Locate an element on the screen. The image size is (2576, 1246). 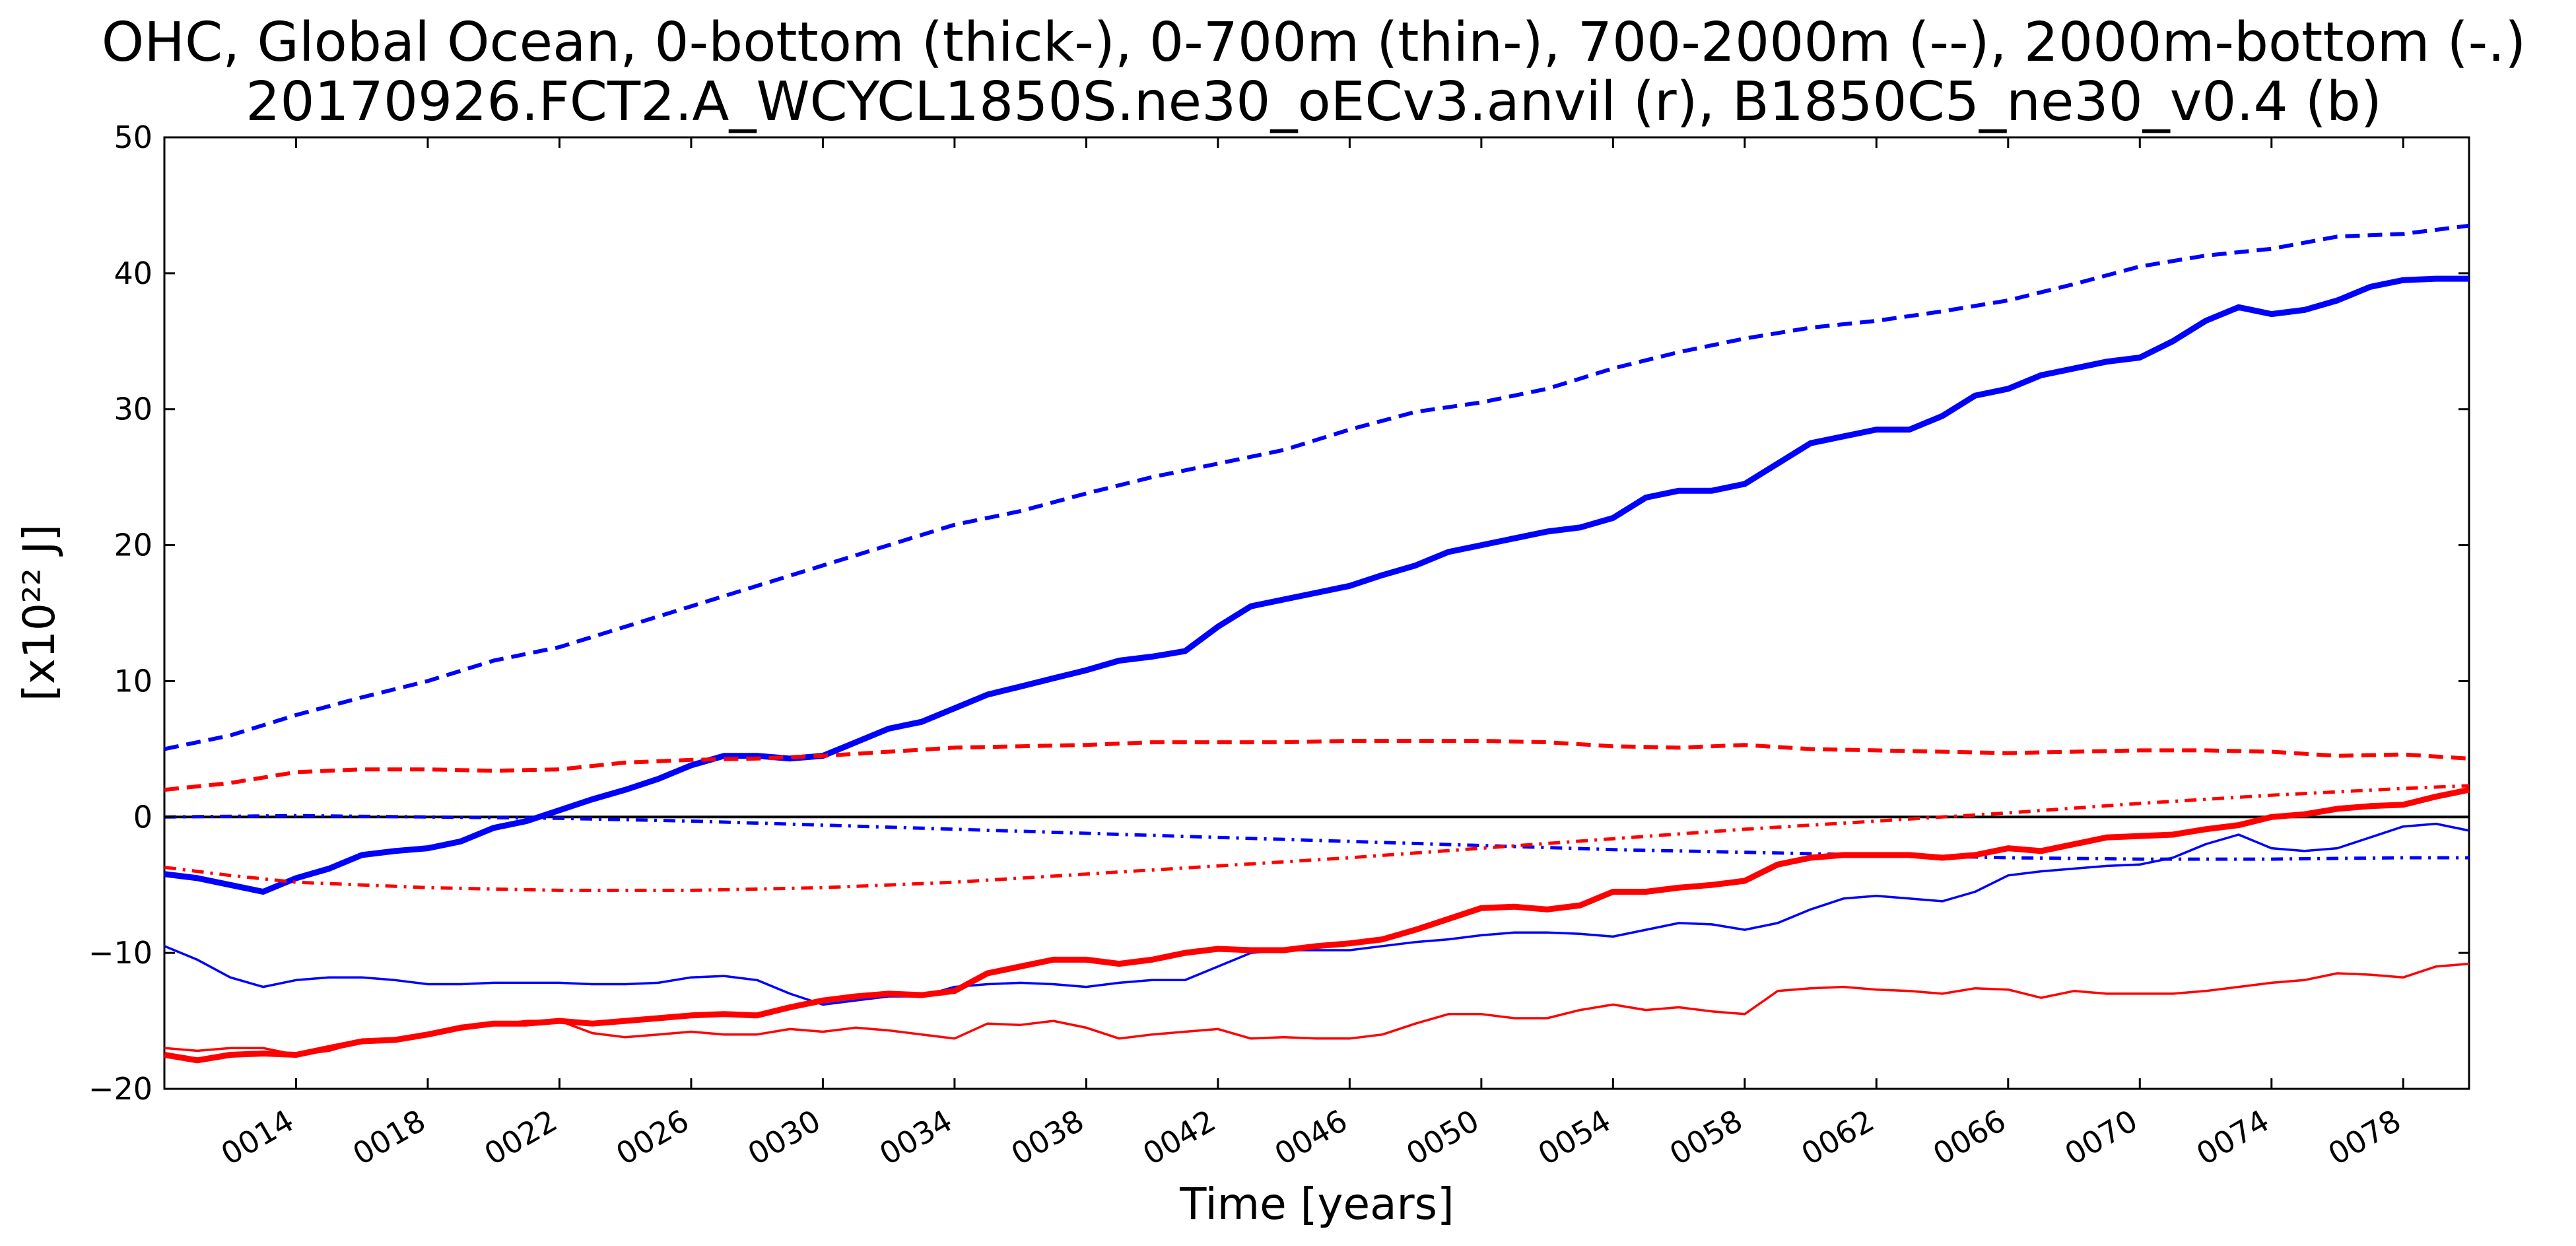
y-tick-label: 30 is located at coordinates (133, 409).